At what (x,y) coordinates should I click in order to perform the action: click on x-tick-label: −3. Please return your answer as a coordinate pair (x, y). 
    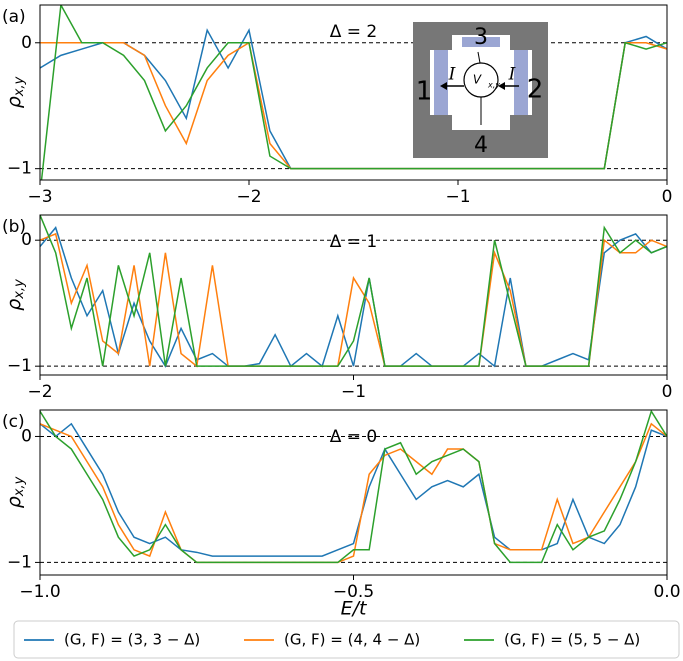
    Looking at the image, I should click on (39, 197).